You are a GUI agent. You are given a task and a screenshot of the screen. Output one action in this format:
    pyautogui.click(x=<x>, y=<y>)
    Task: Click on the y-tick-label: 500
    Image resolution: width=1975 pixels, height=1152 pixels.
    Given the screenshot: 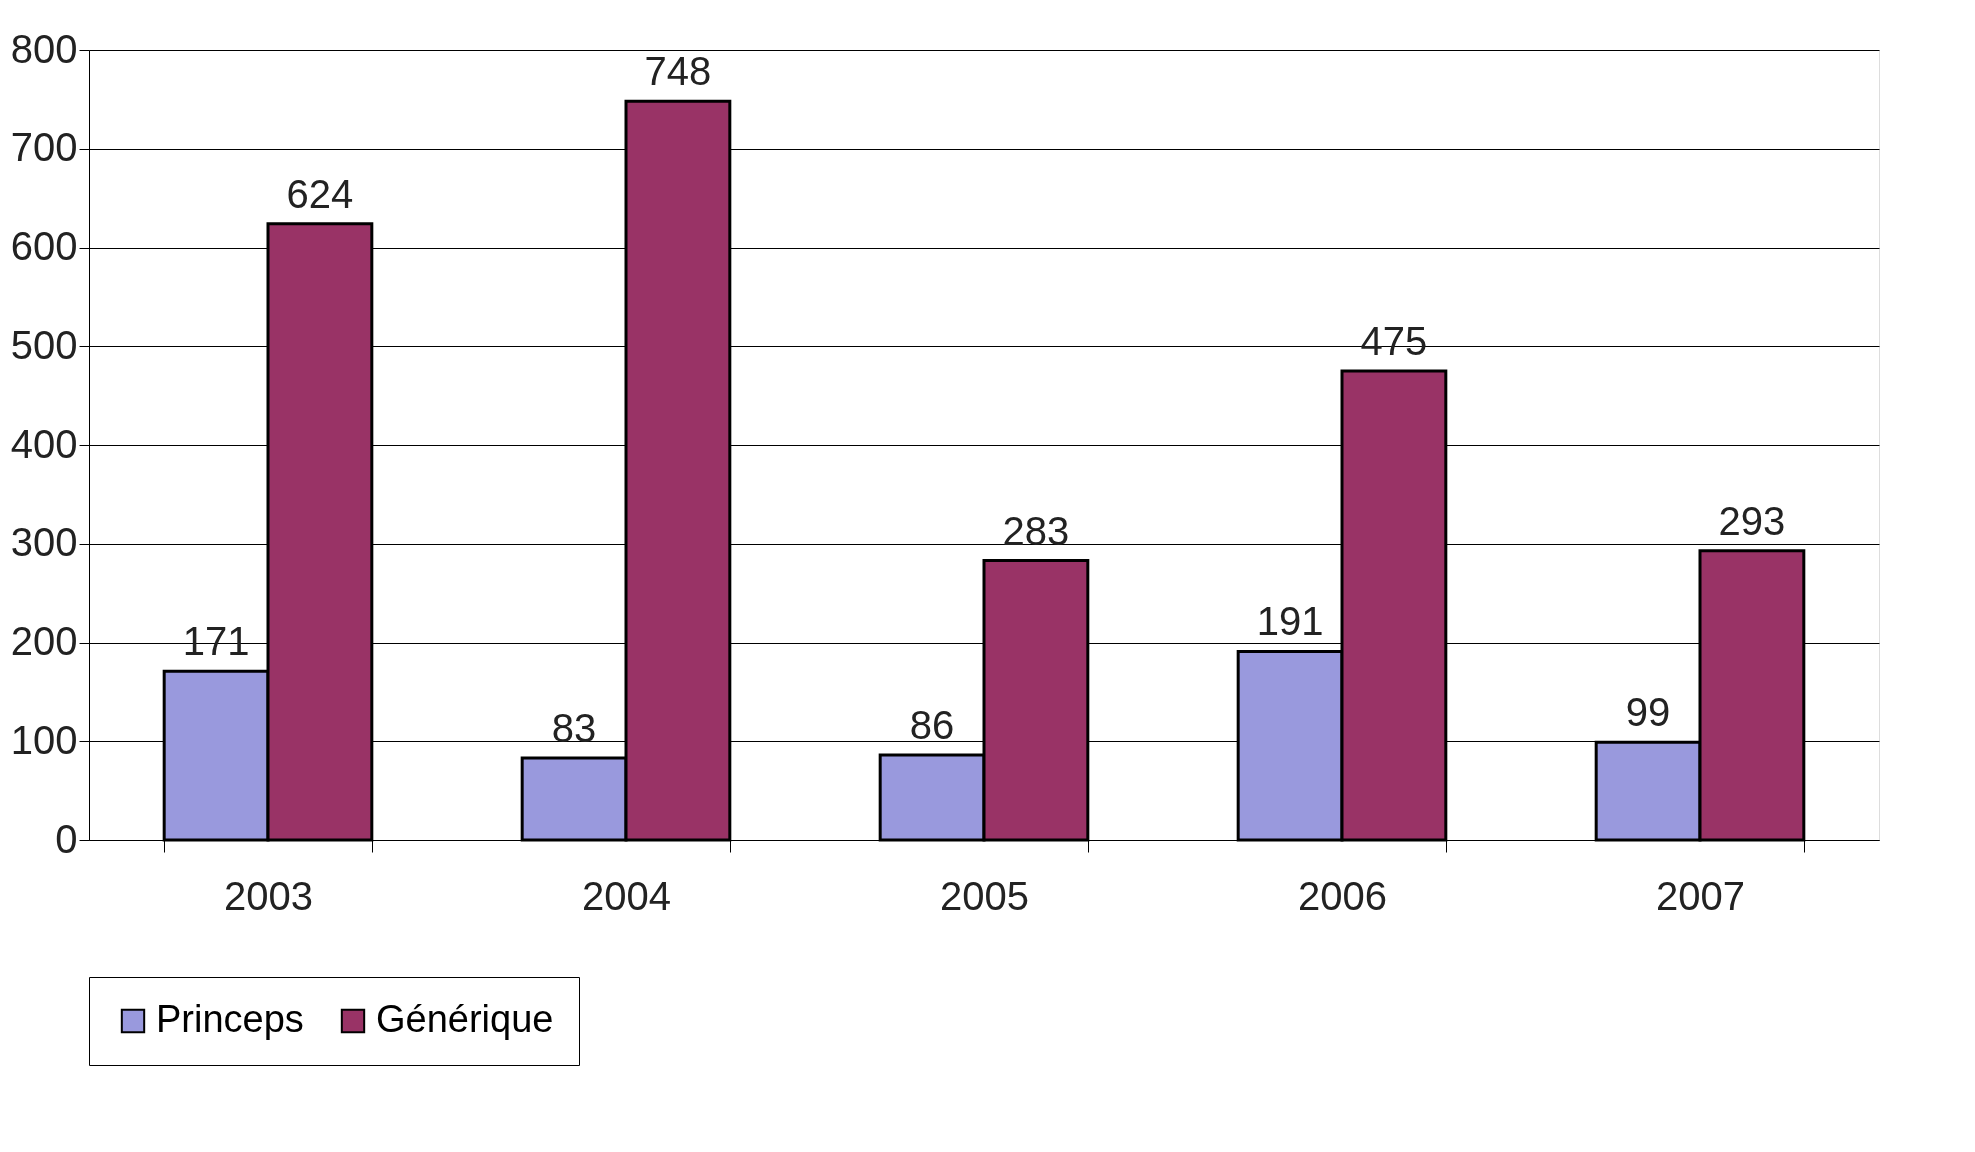 What is the action you would take?
    pyautogui.click(x=44, y=344)
    